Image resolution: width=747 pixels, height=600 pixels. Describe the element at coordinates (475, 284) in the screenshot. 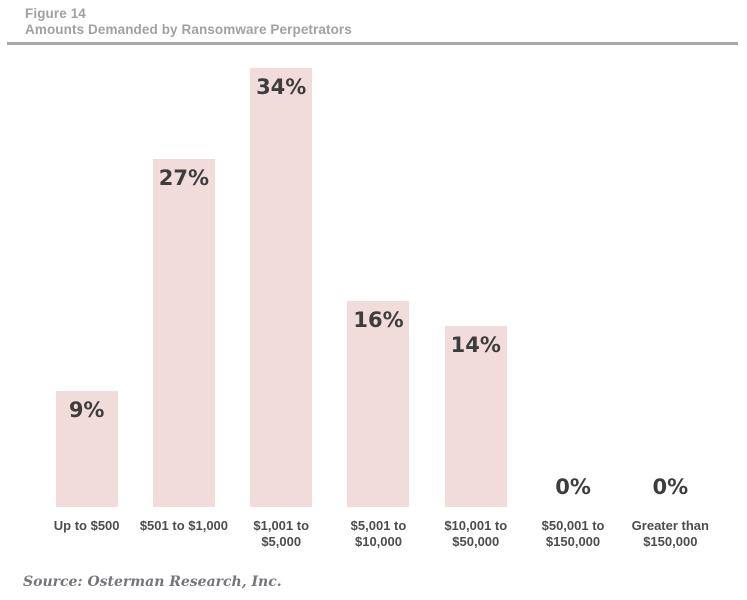

I see `bar-column-5: 14%` at that location.